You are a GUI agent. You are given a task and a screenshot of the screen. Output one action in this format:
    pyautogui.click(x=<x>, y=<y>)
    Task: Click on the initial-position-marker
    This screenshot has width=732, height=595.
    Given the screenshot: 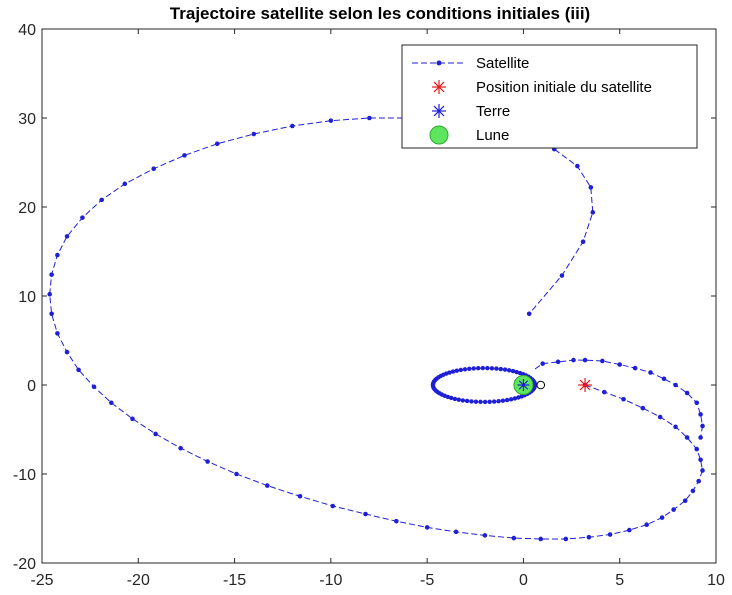 What is the action you would take?
    pyautogui.click(x=585, y=385)
    